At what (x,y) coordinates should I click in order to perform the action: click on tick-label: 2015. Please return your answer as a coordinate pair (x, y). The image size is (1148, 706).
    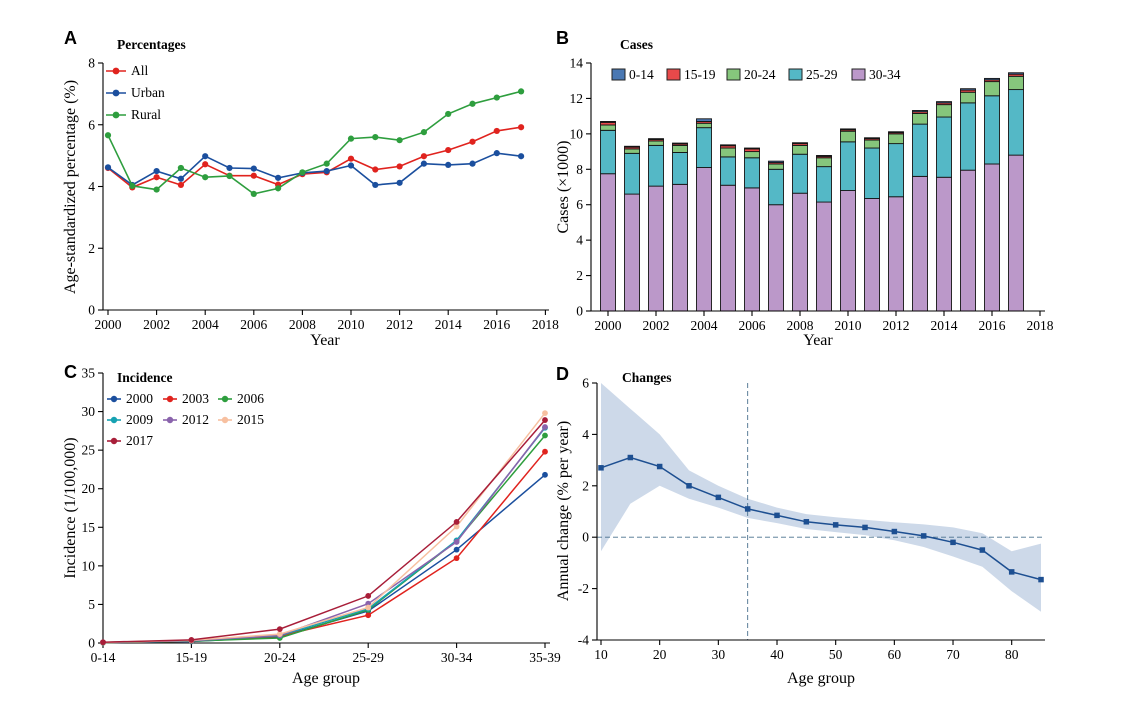
    Looking at the image, I should click on (250, 419).